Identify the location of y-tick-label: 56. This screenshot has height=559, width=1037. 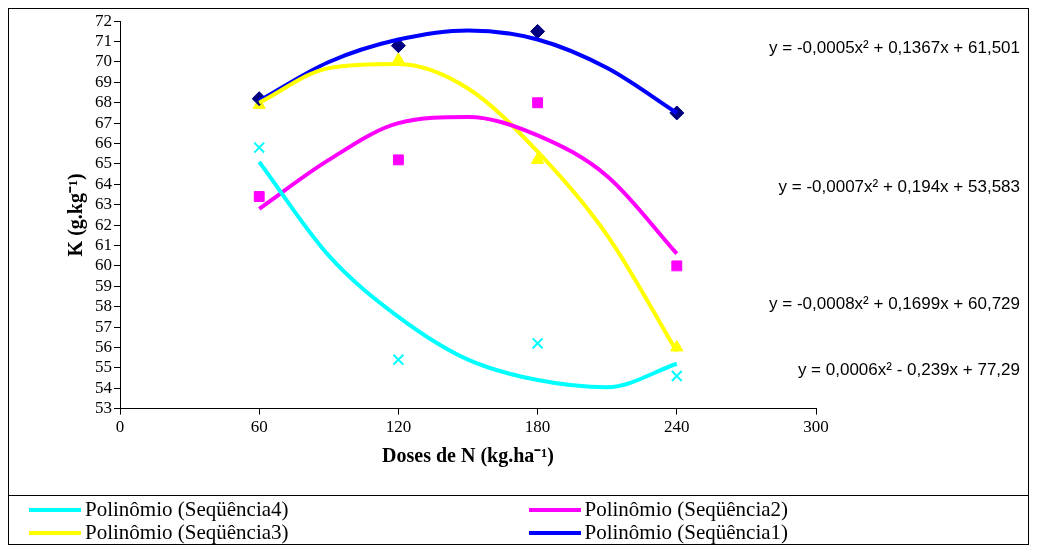
(103, 346).